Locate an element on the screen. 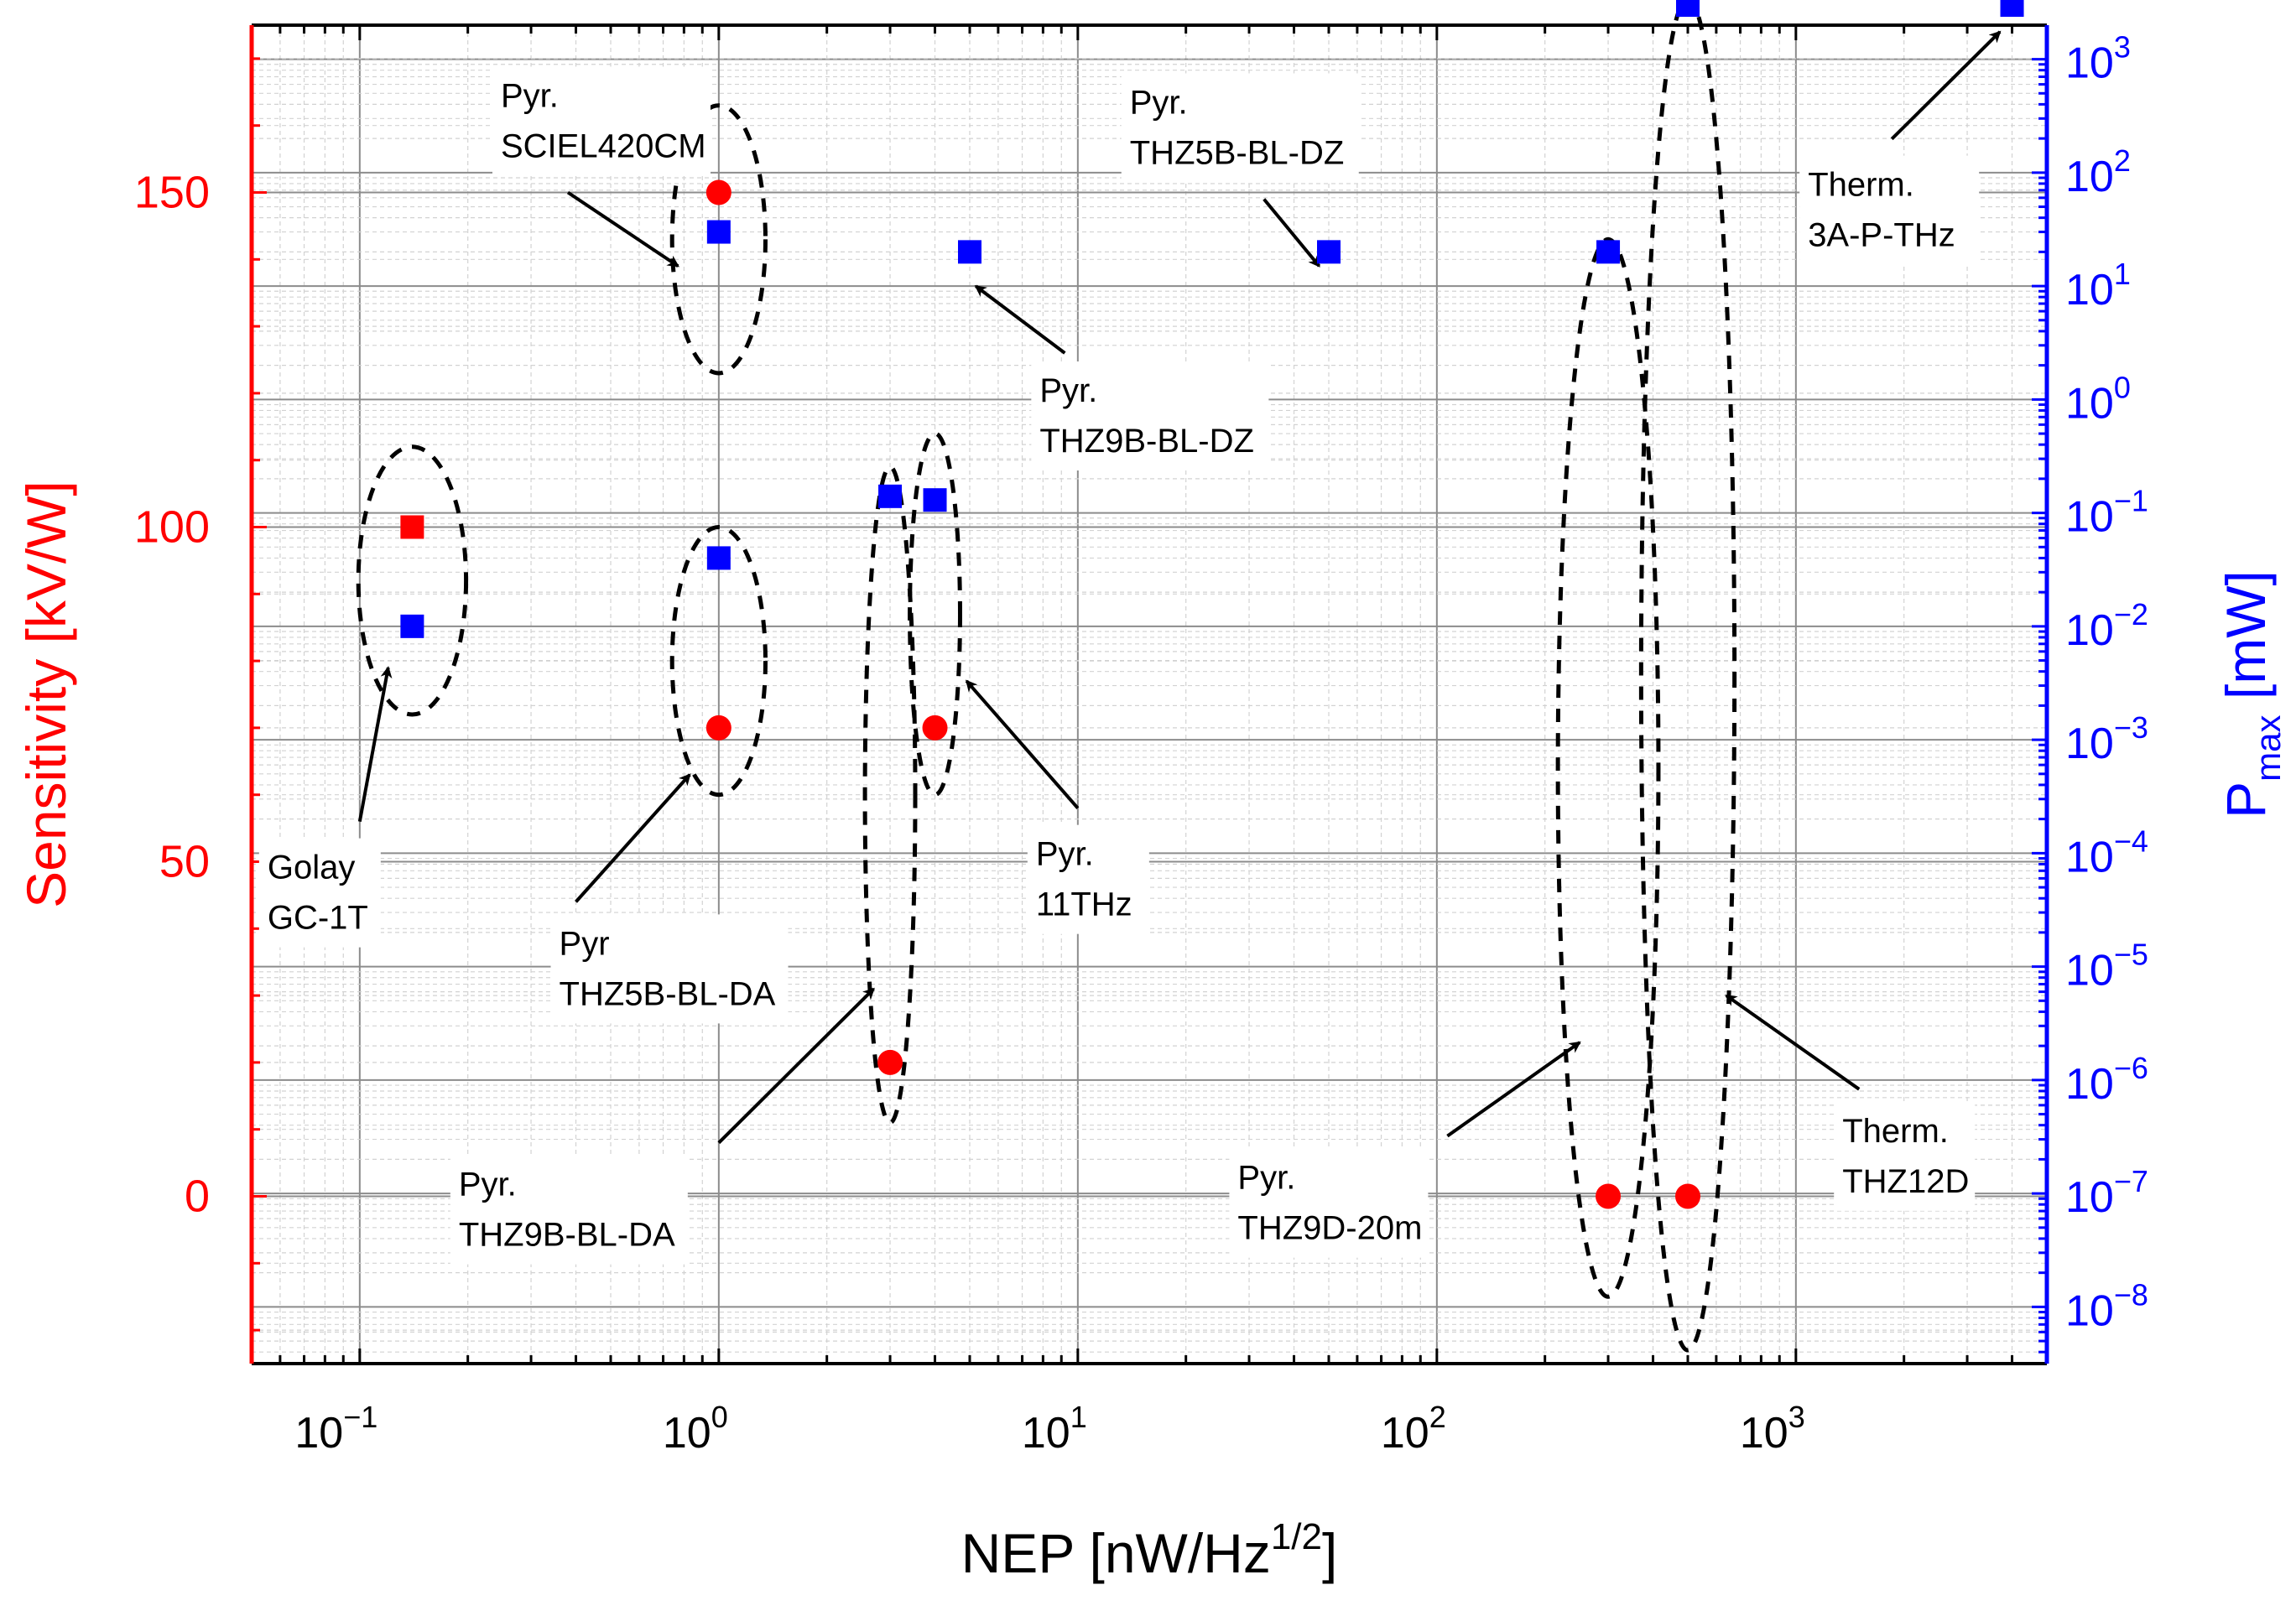  annotation-arrow-therm-3a is located at coordinates (1946, 85).